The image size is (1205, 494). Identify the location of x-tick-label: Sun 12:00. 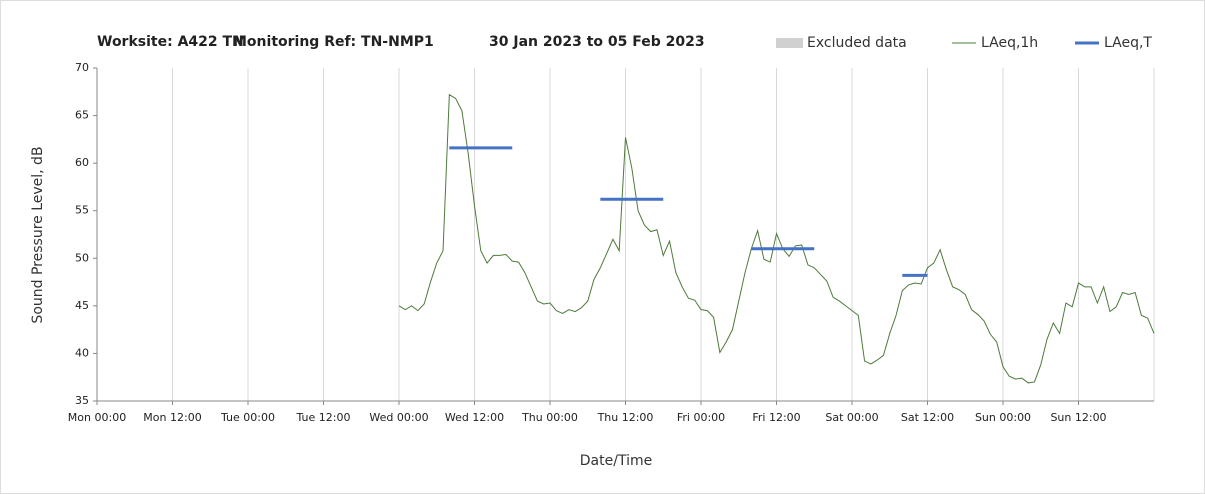
(1078, 417).